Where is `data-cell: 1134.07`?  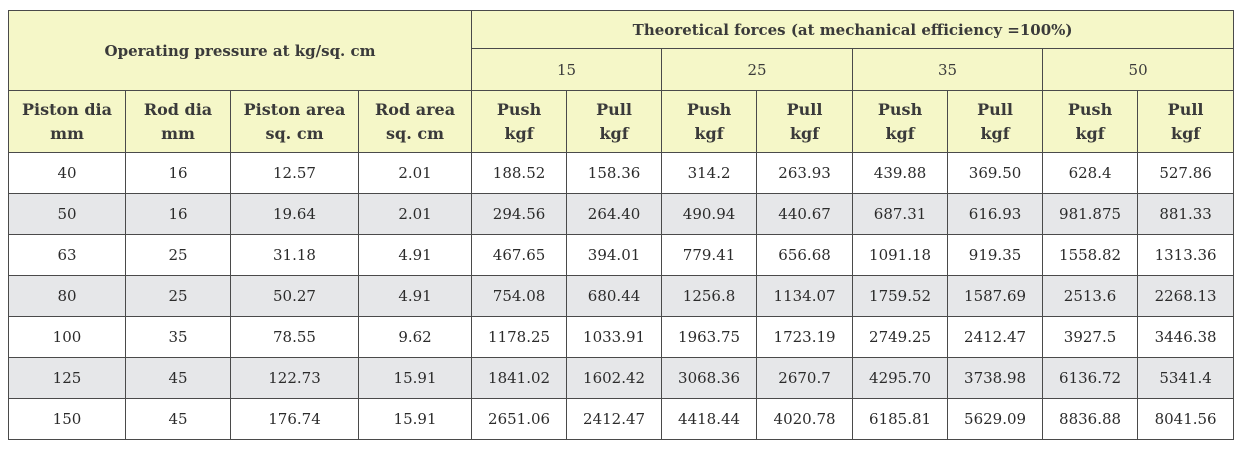
data-cell: 1134.07 is located at coordinates (805, 296).